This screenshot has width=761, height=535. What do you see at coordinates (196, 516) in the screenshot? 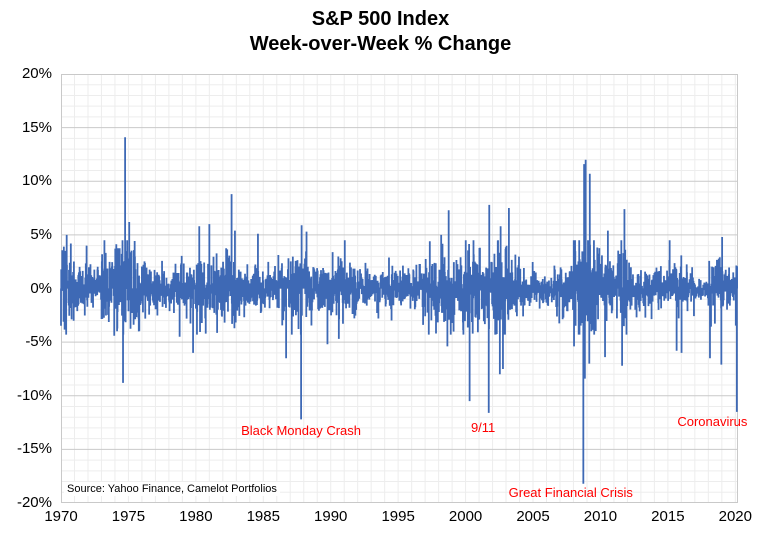
I see `x-tick-label: 1980` at bounding box center [196, 516].